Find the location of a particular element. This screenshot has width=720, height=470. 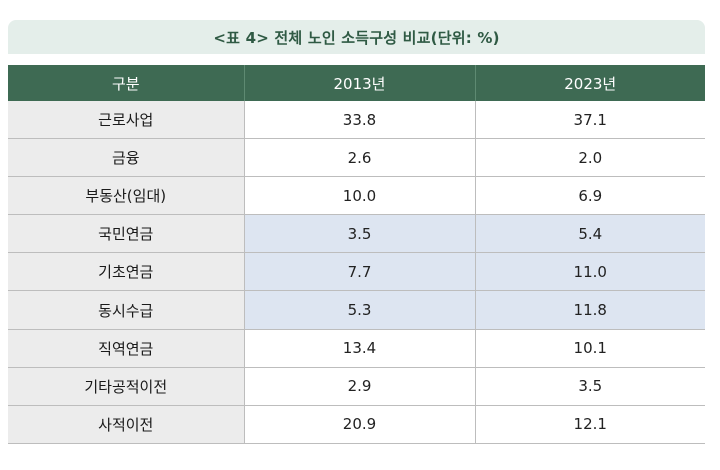

row-label: 직역연금 is located at coordinates (126, 348).